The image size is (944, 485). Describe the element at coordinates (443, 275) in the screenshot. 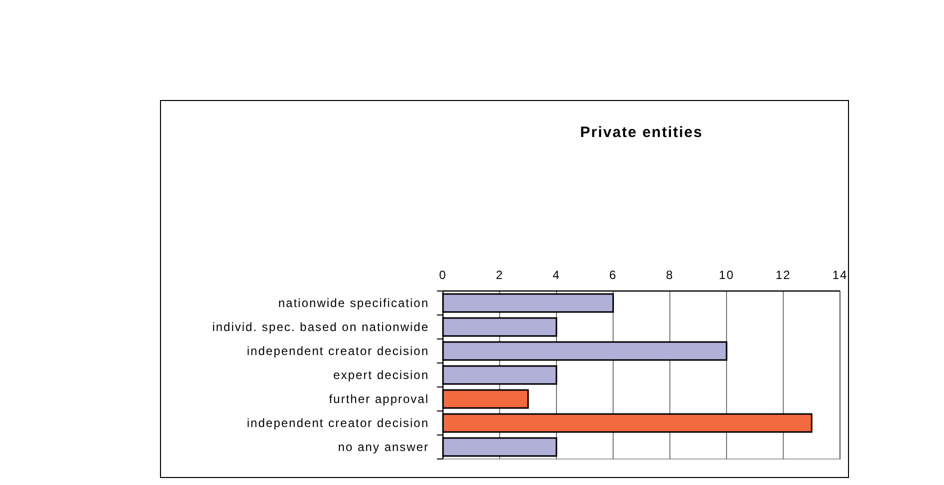

I see `x-tick-label: 0` at that location.